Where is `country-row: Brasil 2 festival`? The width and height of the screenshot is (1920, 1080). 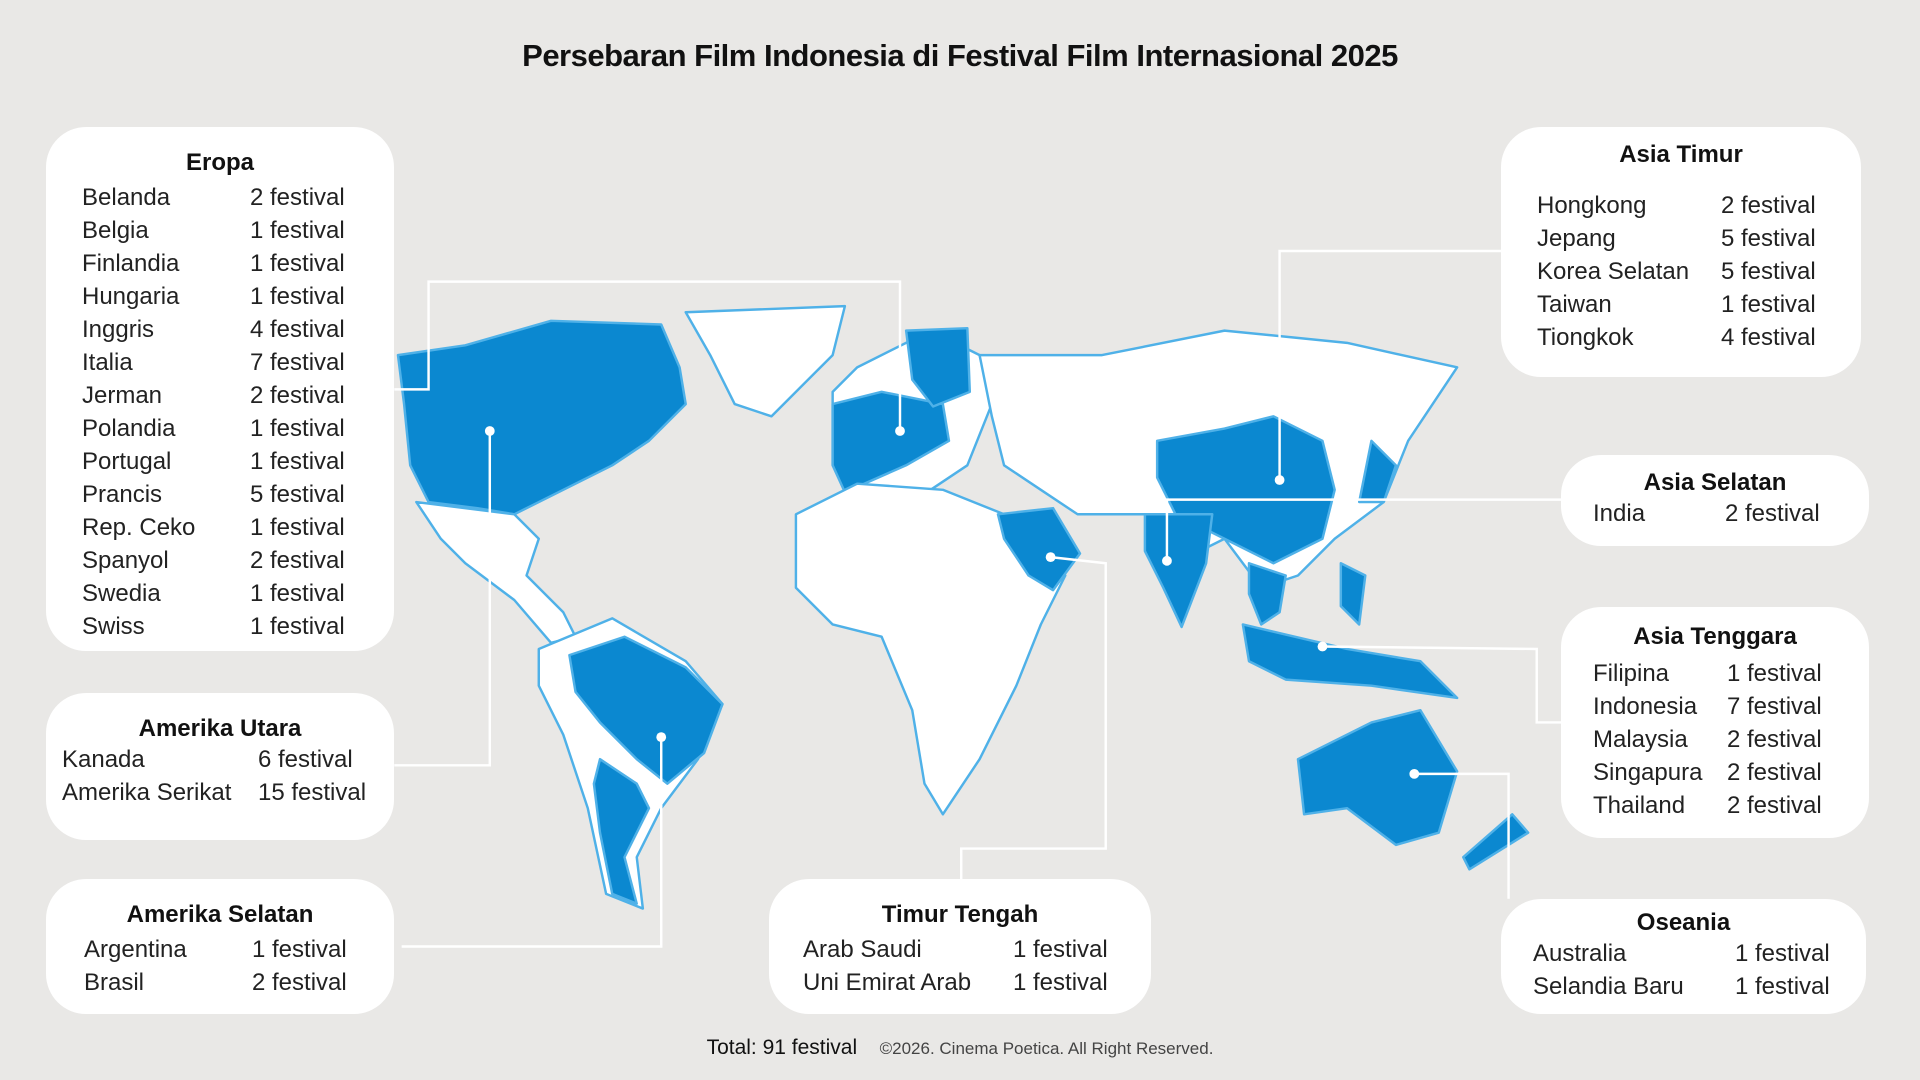
country-row: Brasil 2 festival is located at coordinates (220, 982).